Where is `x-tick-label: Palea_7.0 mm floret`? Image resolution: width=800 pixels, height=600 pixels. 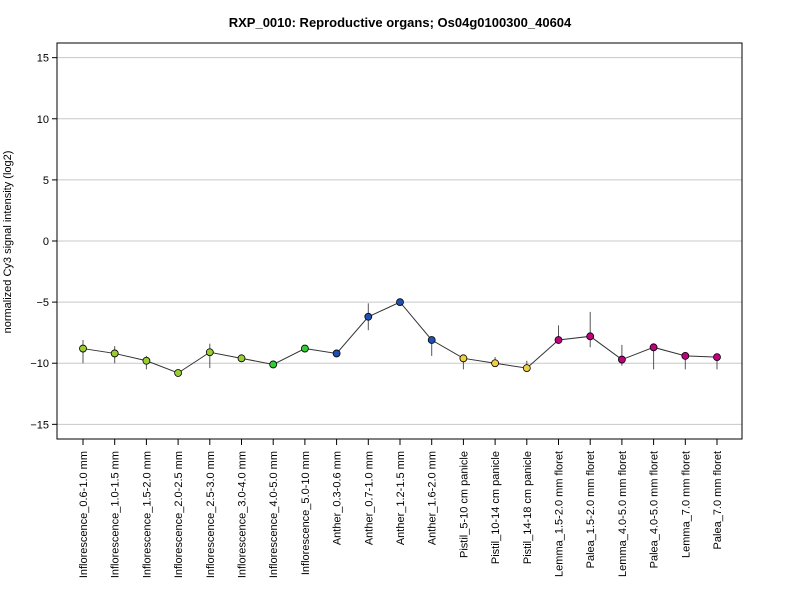
x-tick-label: Palea_7.0 mm floret is located at coordinates (718, 500).